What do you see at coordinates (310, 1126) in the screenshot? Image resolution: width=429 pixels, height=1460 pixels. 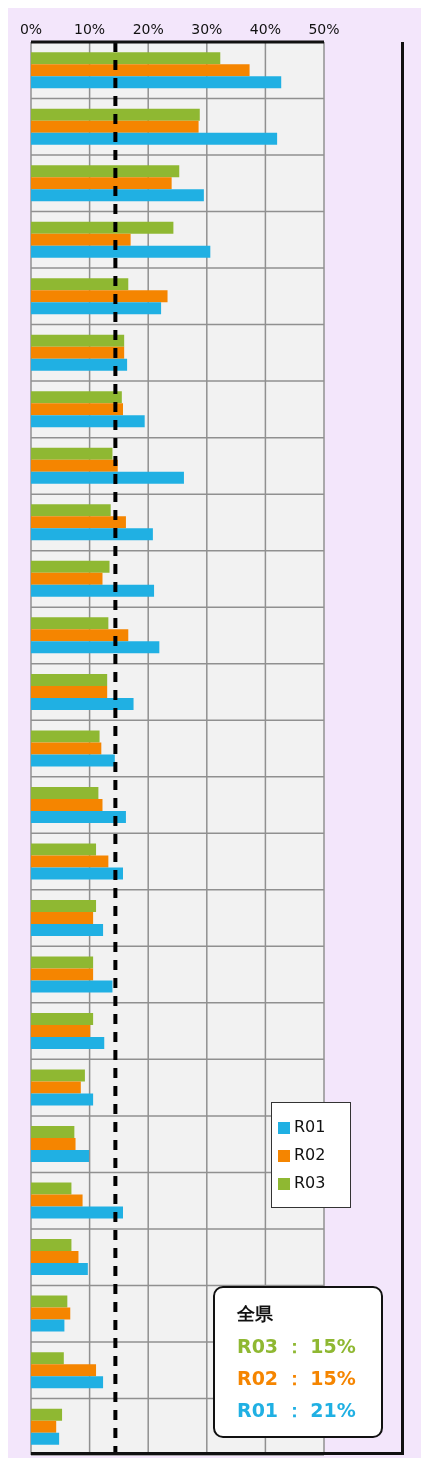 I see `legend-label: R01` at bounding box center [310, 1126].